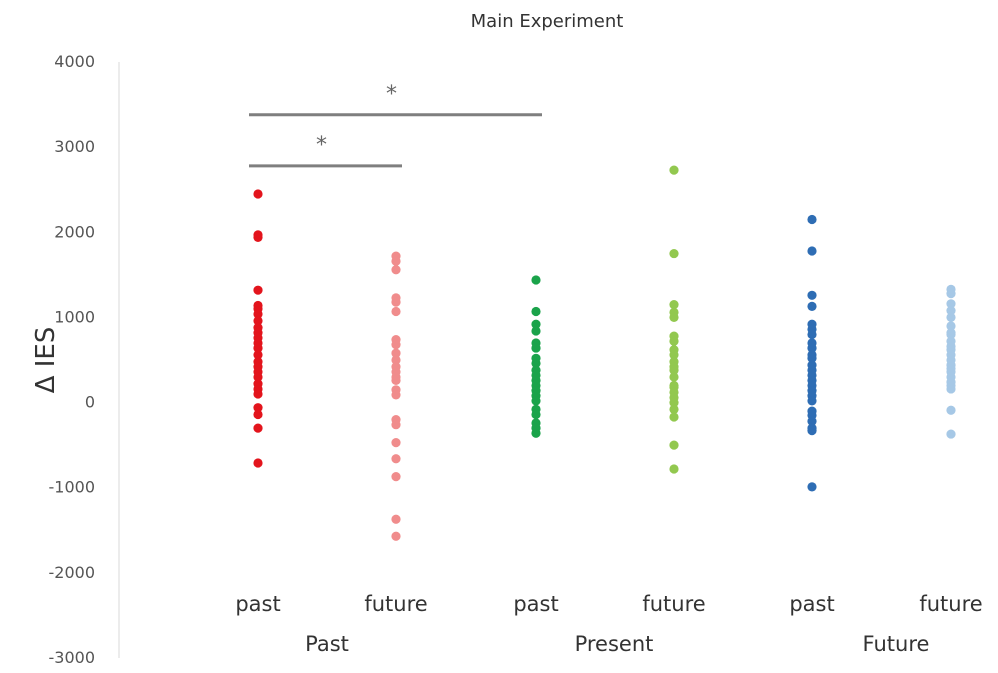 The width and height of the screenshot is (998, 673). Describe the element at coordinates (74, 61) in the screenshot. I see `y-tick-label: 4000` at that location.